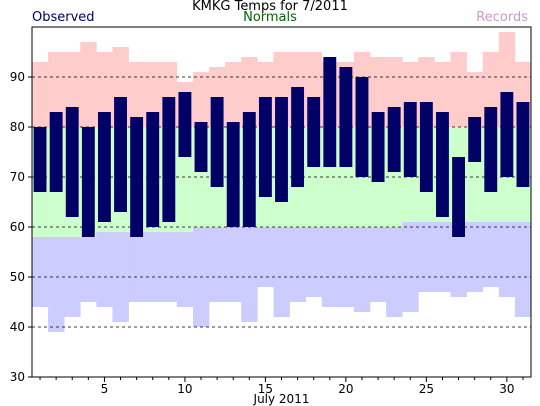 This screenshot has width=540, height=406. Describe the element at coordinates (17, 177) in the screenshot. I see `y-tick-label-70: 70` at that location.